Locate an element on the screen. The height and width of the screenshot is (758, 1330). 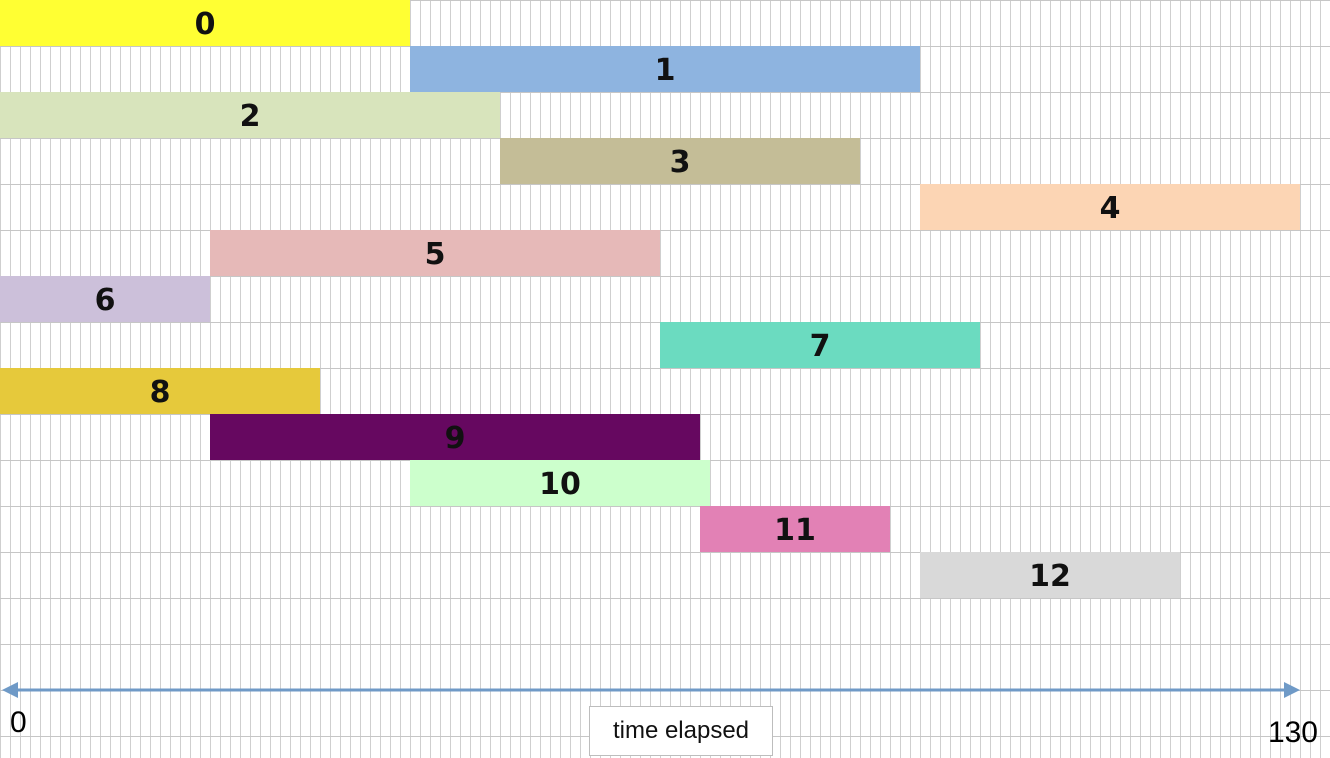
task-label-9: 9 is located at coordinates (455, 438).